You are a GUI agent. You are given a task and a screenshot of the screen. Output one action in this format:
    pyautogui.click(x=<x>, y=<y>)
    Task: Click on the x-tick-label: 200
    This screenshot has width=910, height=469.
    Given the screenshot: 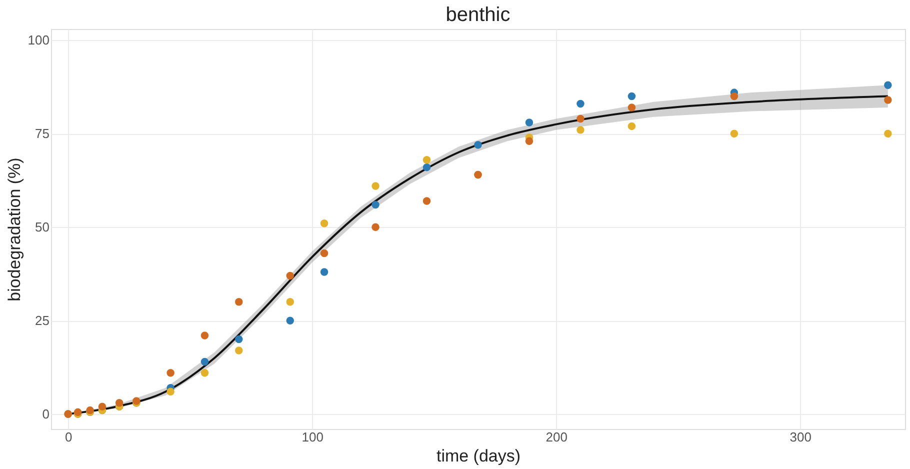 What is the action you would take?
    pyautogui.click(x=557, y=437)
    